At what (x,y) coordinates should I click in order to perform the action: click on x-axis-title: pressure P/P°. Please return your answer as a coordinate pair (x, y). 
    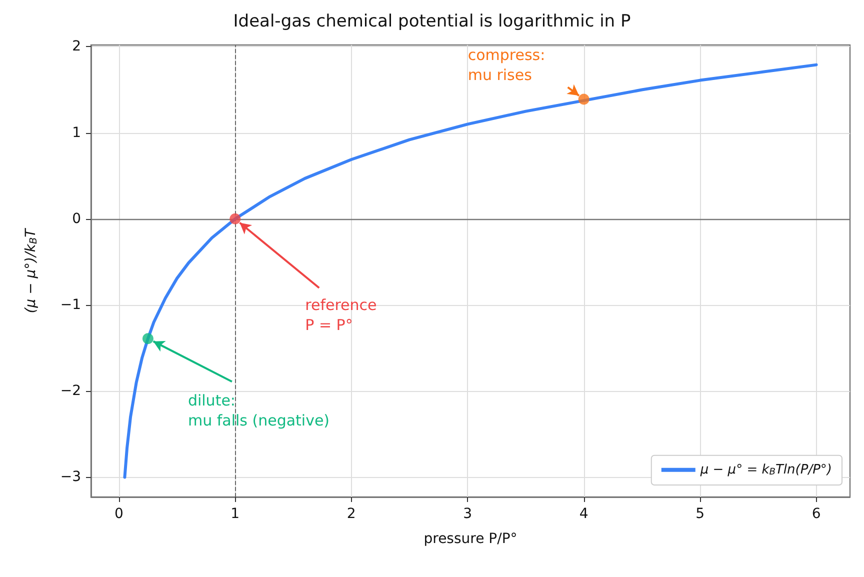
    Looking at the image, I should click on (471, 539).